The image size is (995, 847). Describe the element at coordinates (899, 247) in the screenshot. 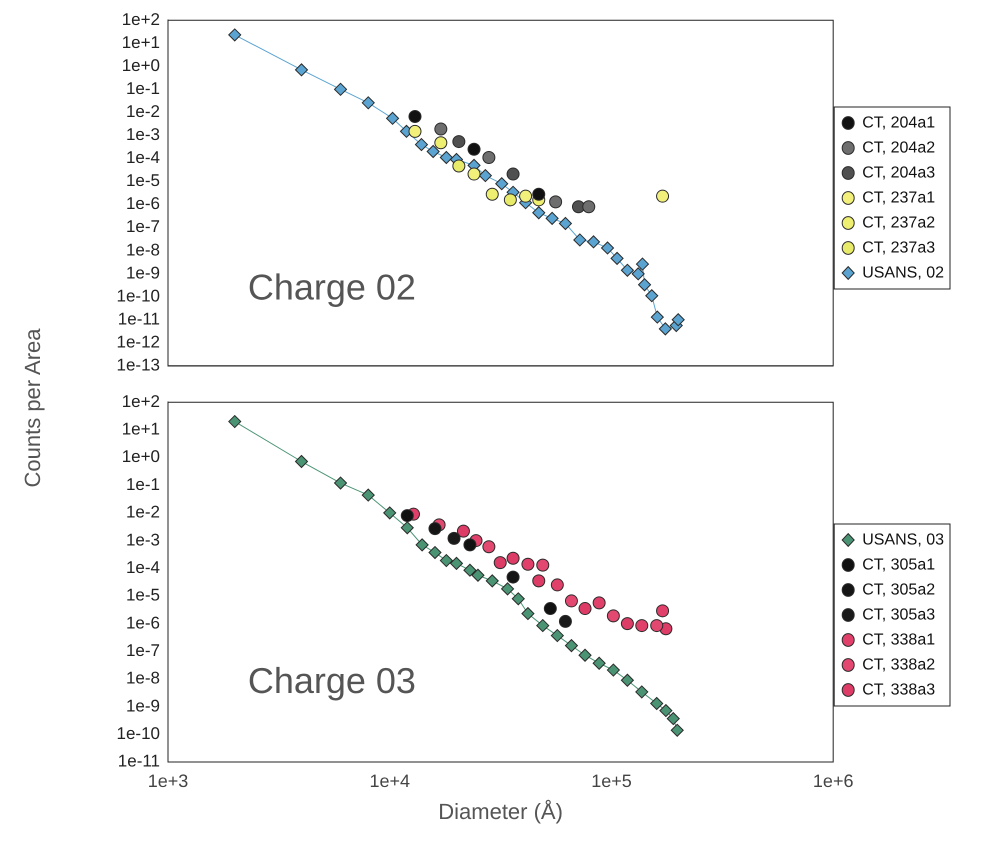

I see `legend-label: CT, 237a3` at that location.